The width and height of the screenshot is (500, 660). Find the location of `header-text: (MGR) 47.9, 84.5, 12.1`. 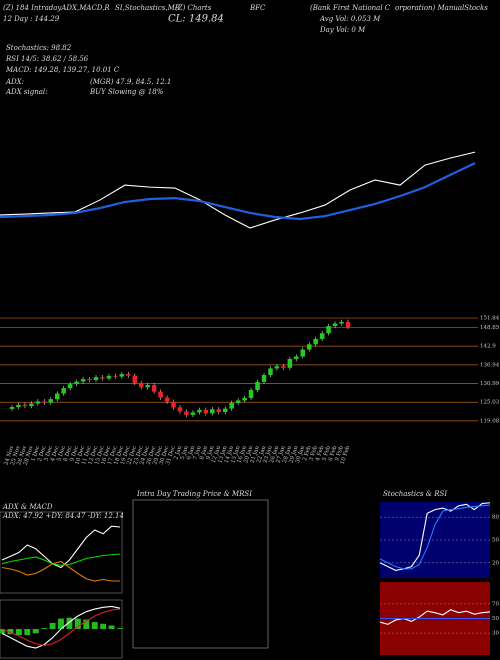

header-text: (MGR) 47.9, 84.5, 12.1 is located at coordinates (130, 82).